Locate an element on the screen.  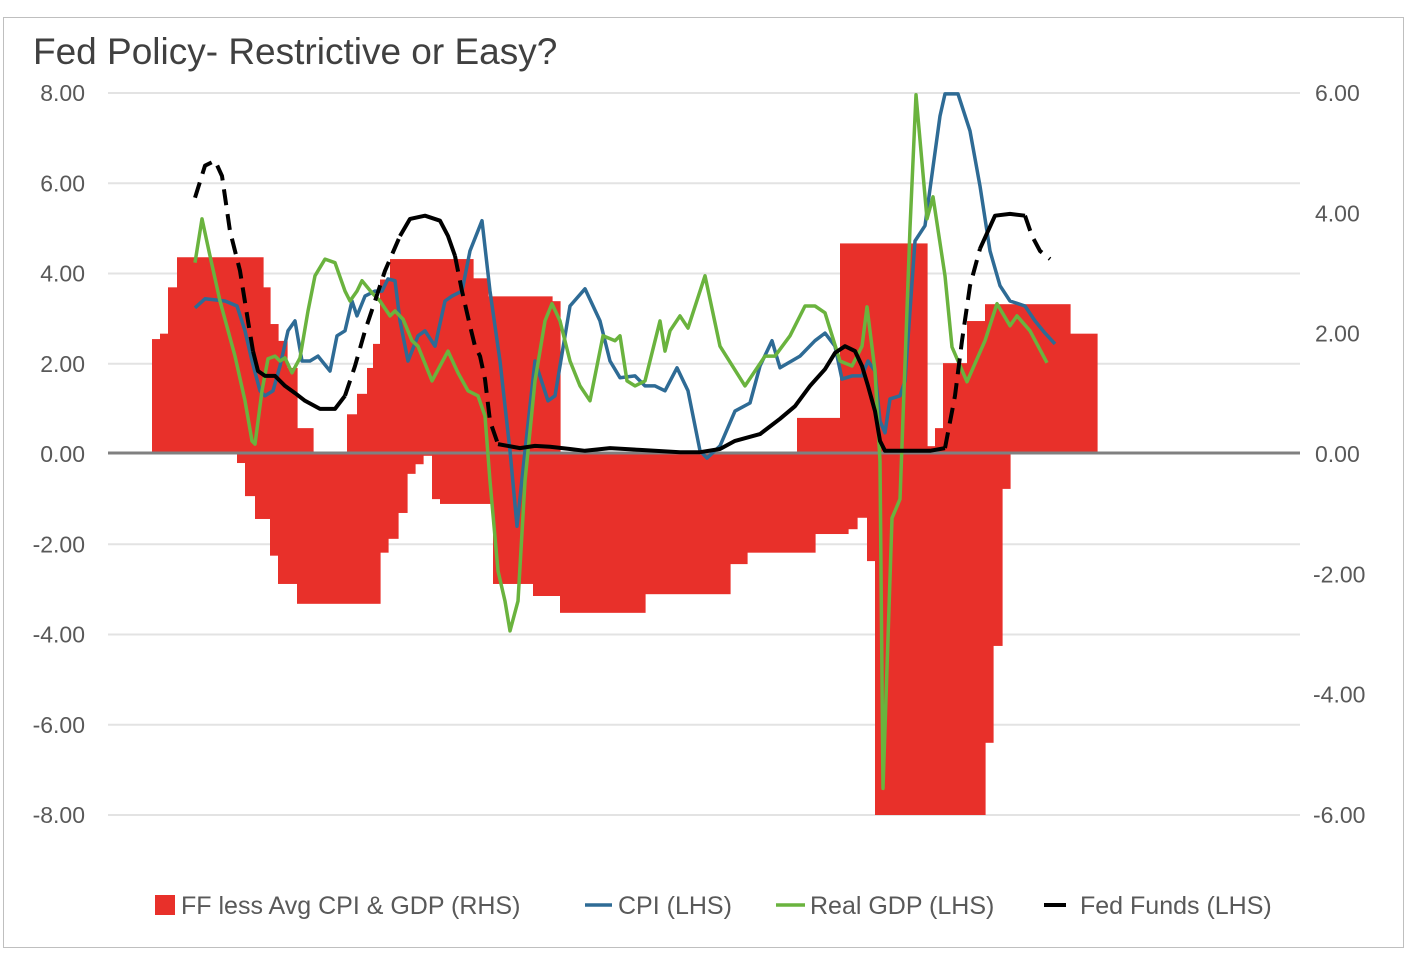
right-tick-label: -4.00 is located at coordinates (1339, 695).